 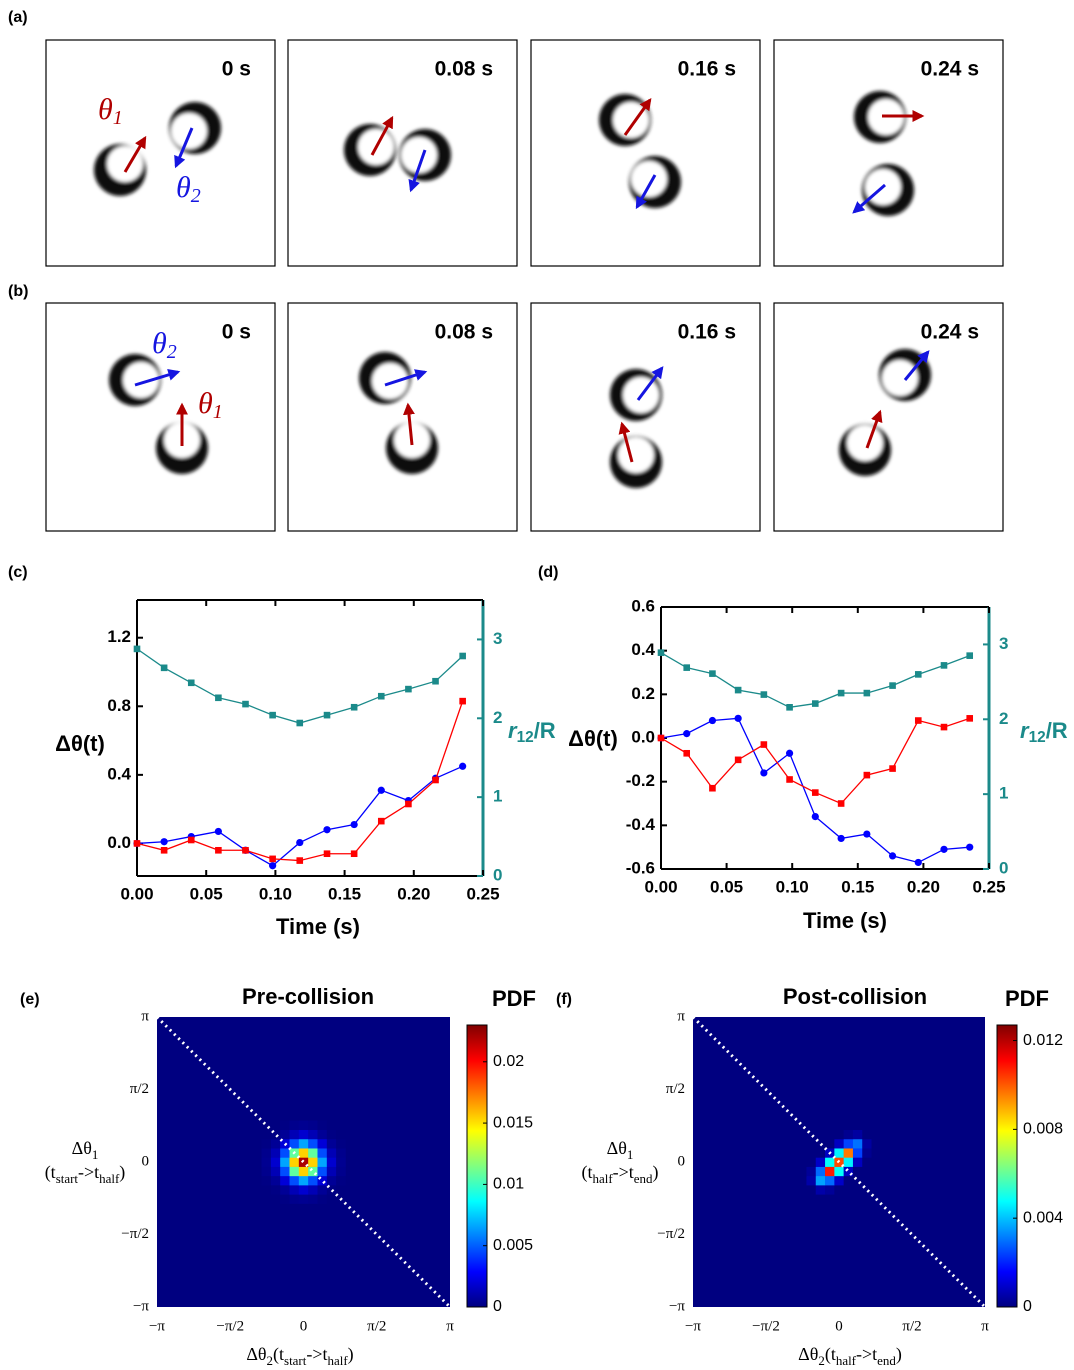 I want to click on label-part: r, so click(x=1025, y=730).